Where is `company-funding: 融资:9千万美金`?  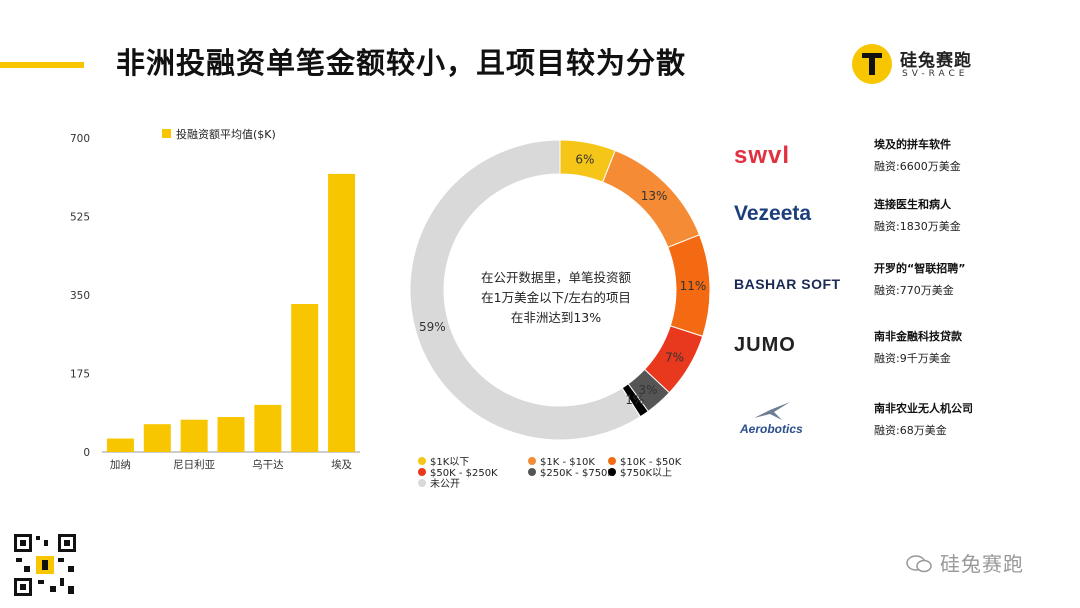 company-funding: 融资:9千万美金 is located at coordinates (912, 358).